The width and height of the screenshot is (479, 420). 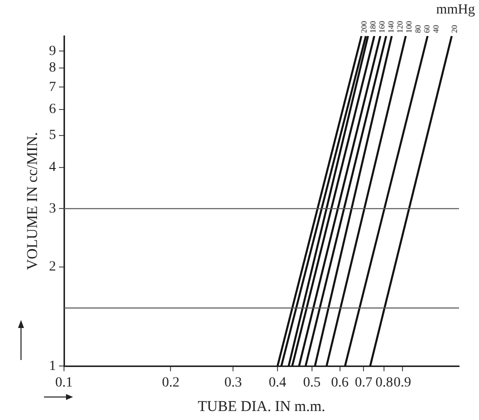 I want to click on x-tick-label: 0.9, so click(x=403, y=382).